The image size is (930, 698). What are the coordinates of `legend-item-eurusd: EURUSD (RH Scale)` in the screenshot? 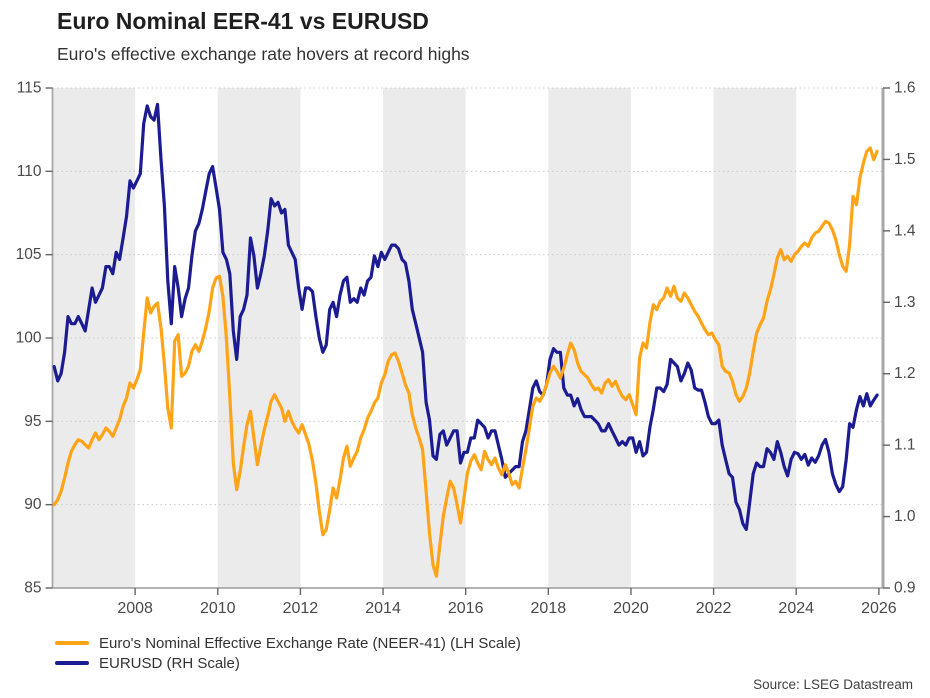 It's located at (288, 663).